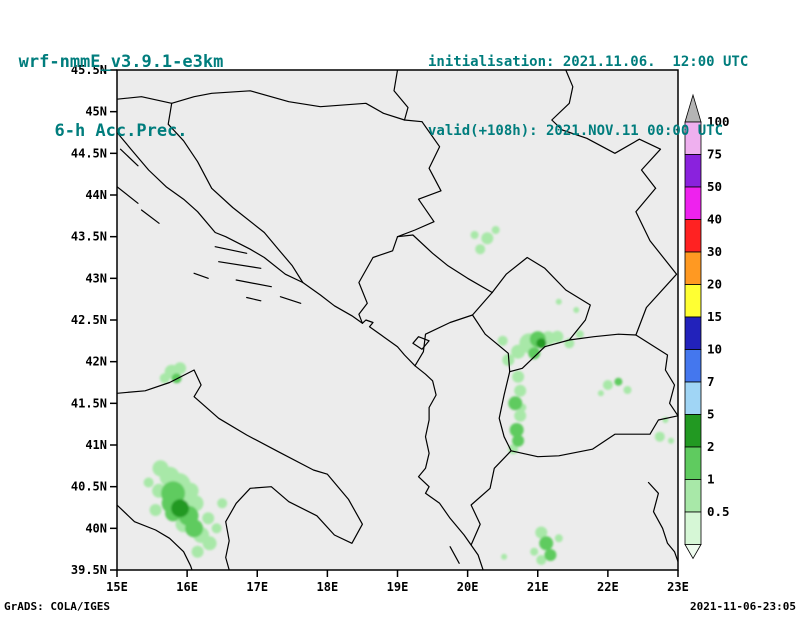  Describe the element at coordinates (96, 445) in the screenshot. I see `lat-tick-label: 41N` at that location.